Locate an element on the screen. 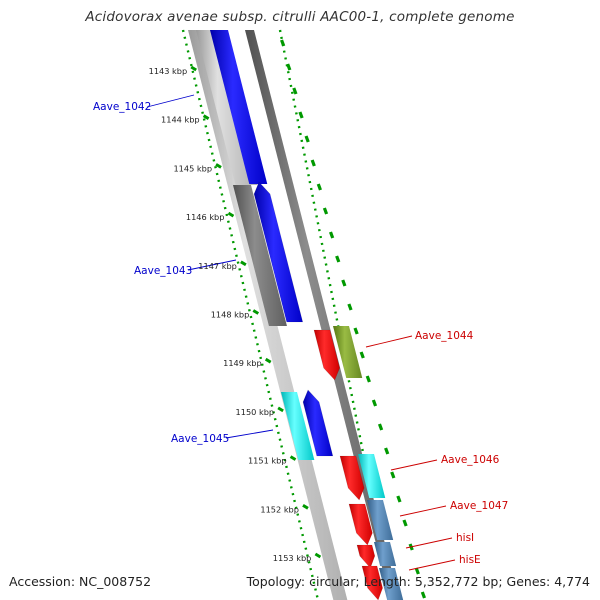  tick-label: 1144 kbp is located at coordinates (180, 120).